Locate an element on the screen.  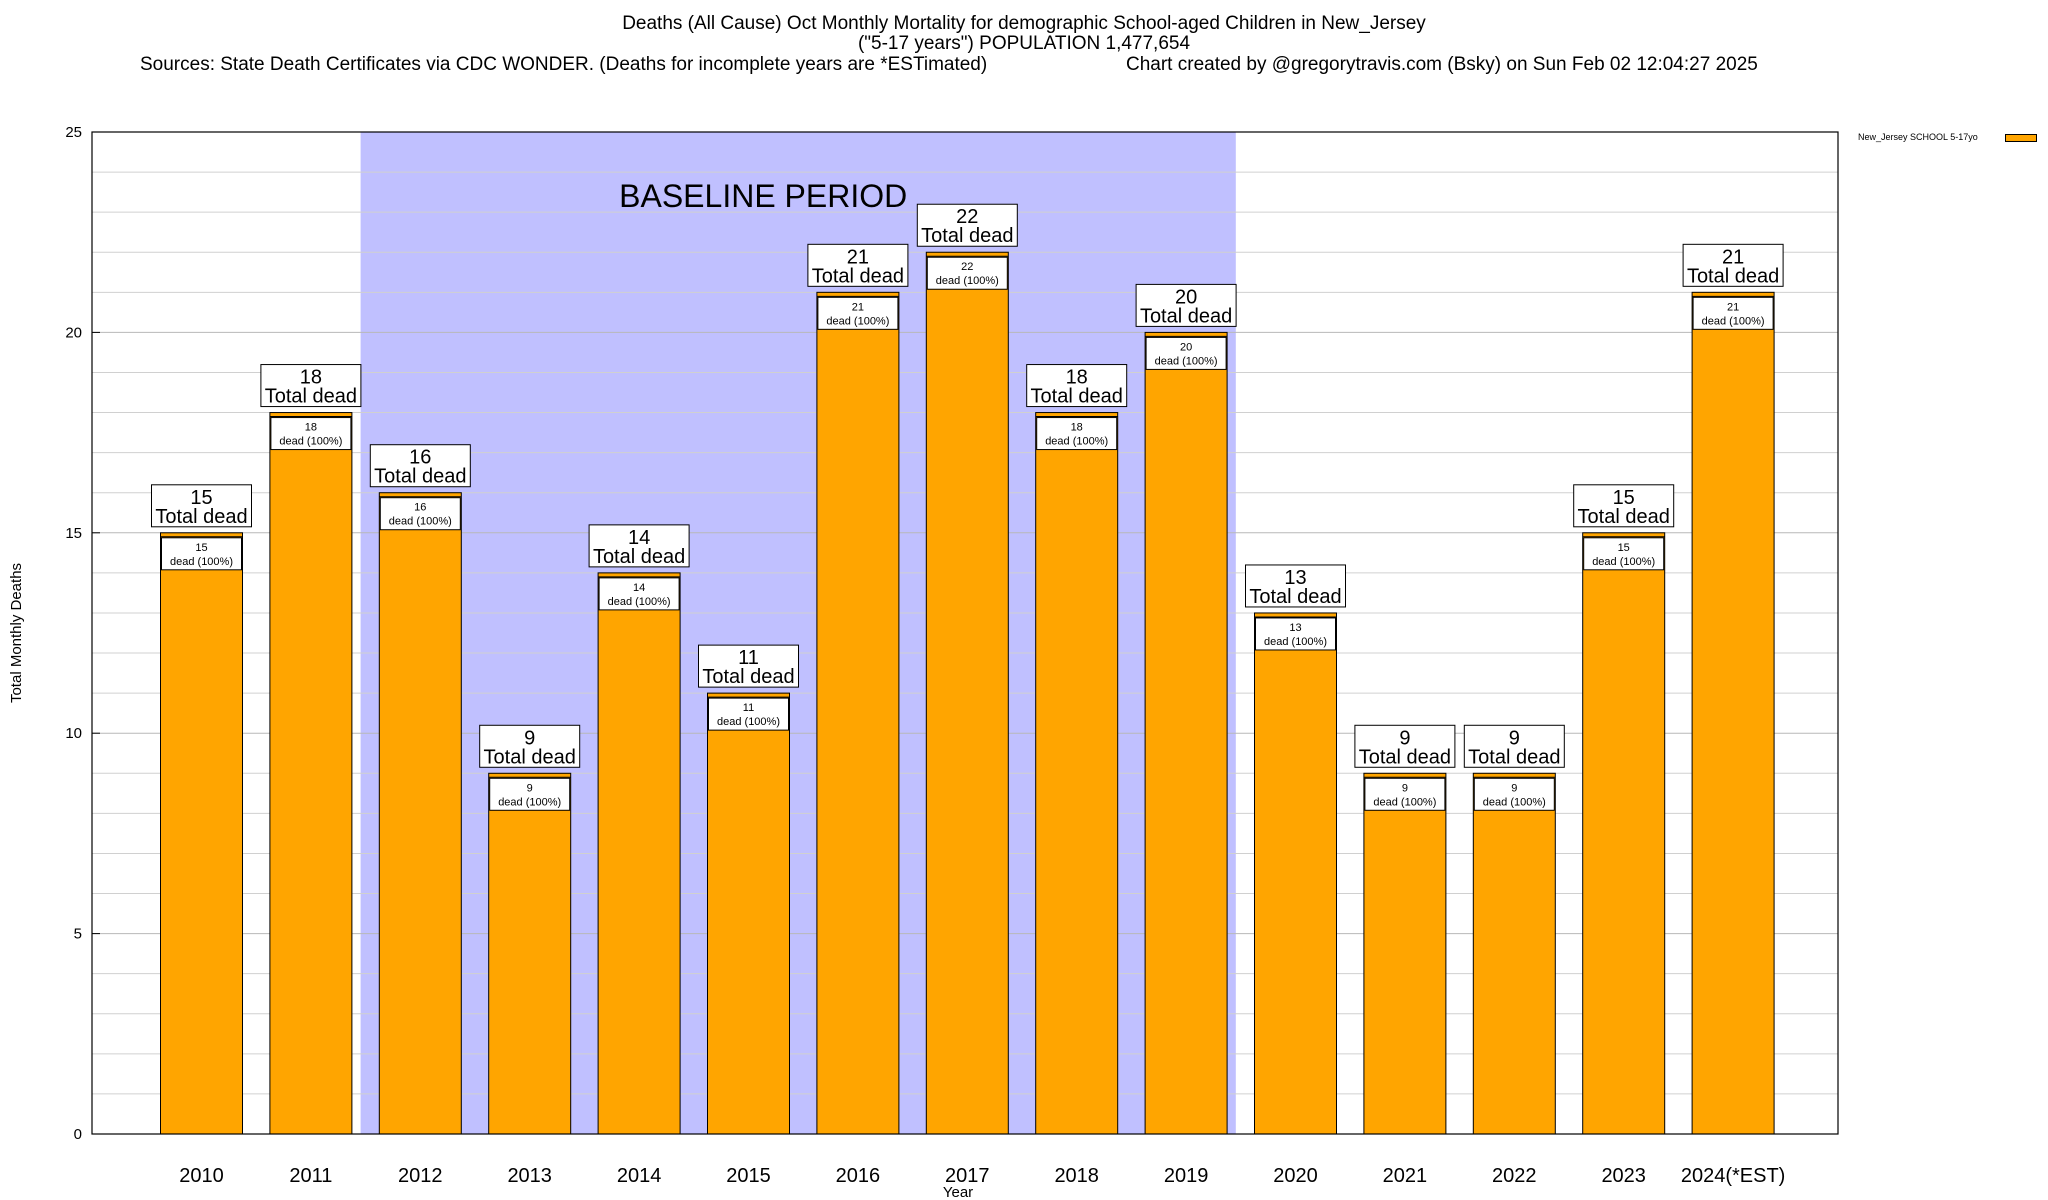
inner-label-value: 14 is located at coordinates (639, 588).